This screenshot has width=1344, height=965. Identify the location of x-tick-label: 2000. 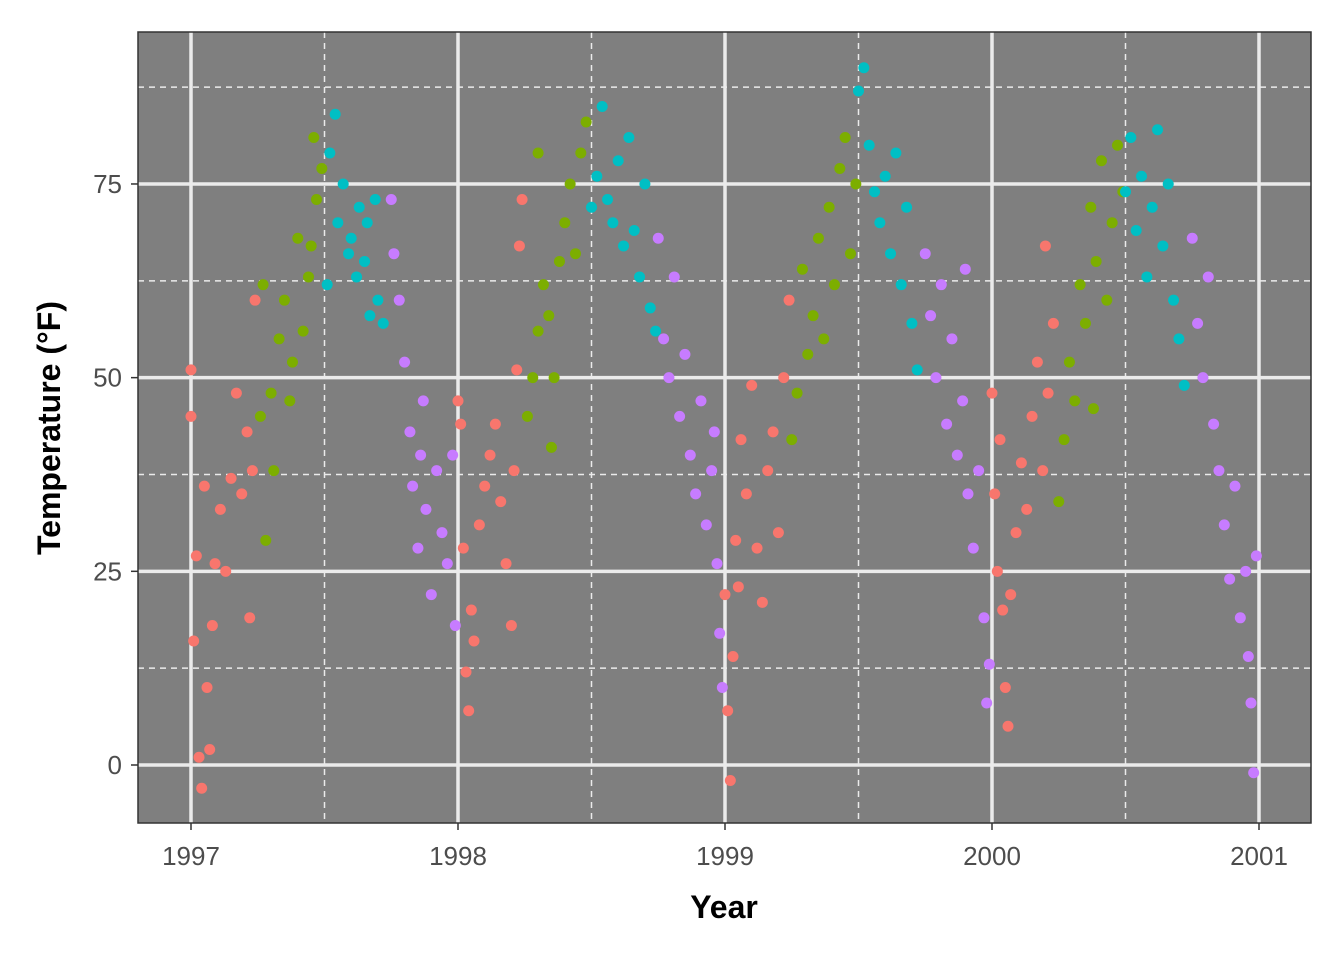
(992, 856).